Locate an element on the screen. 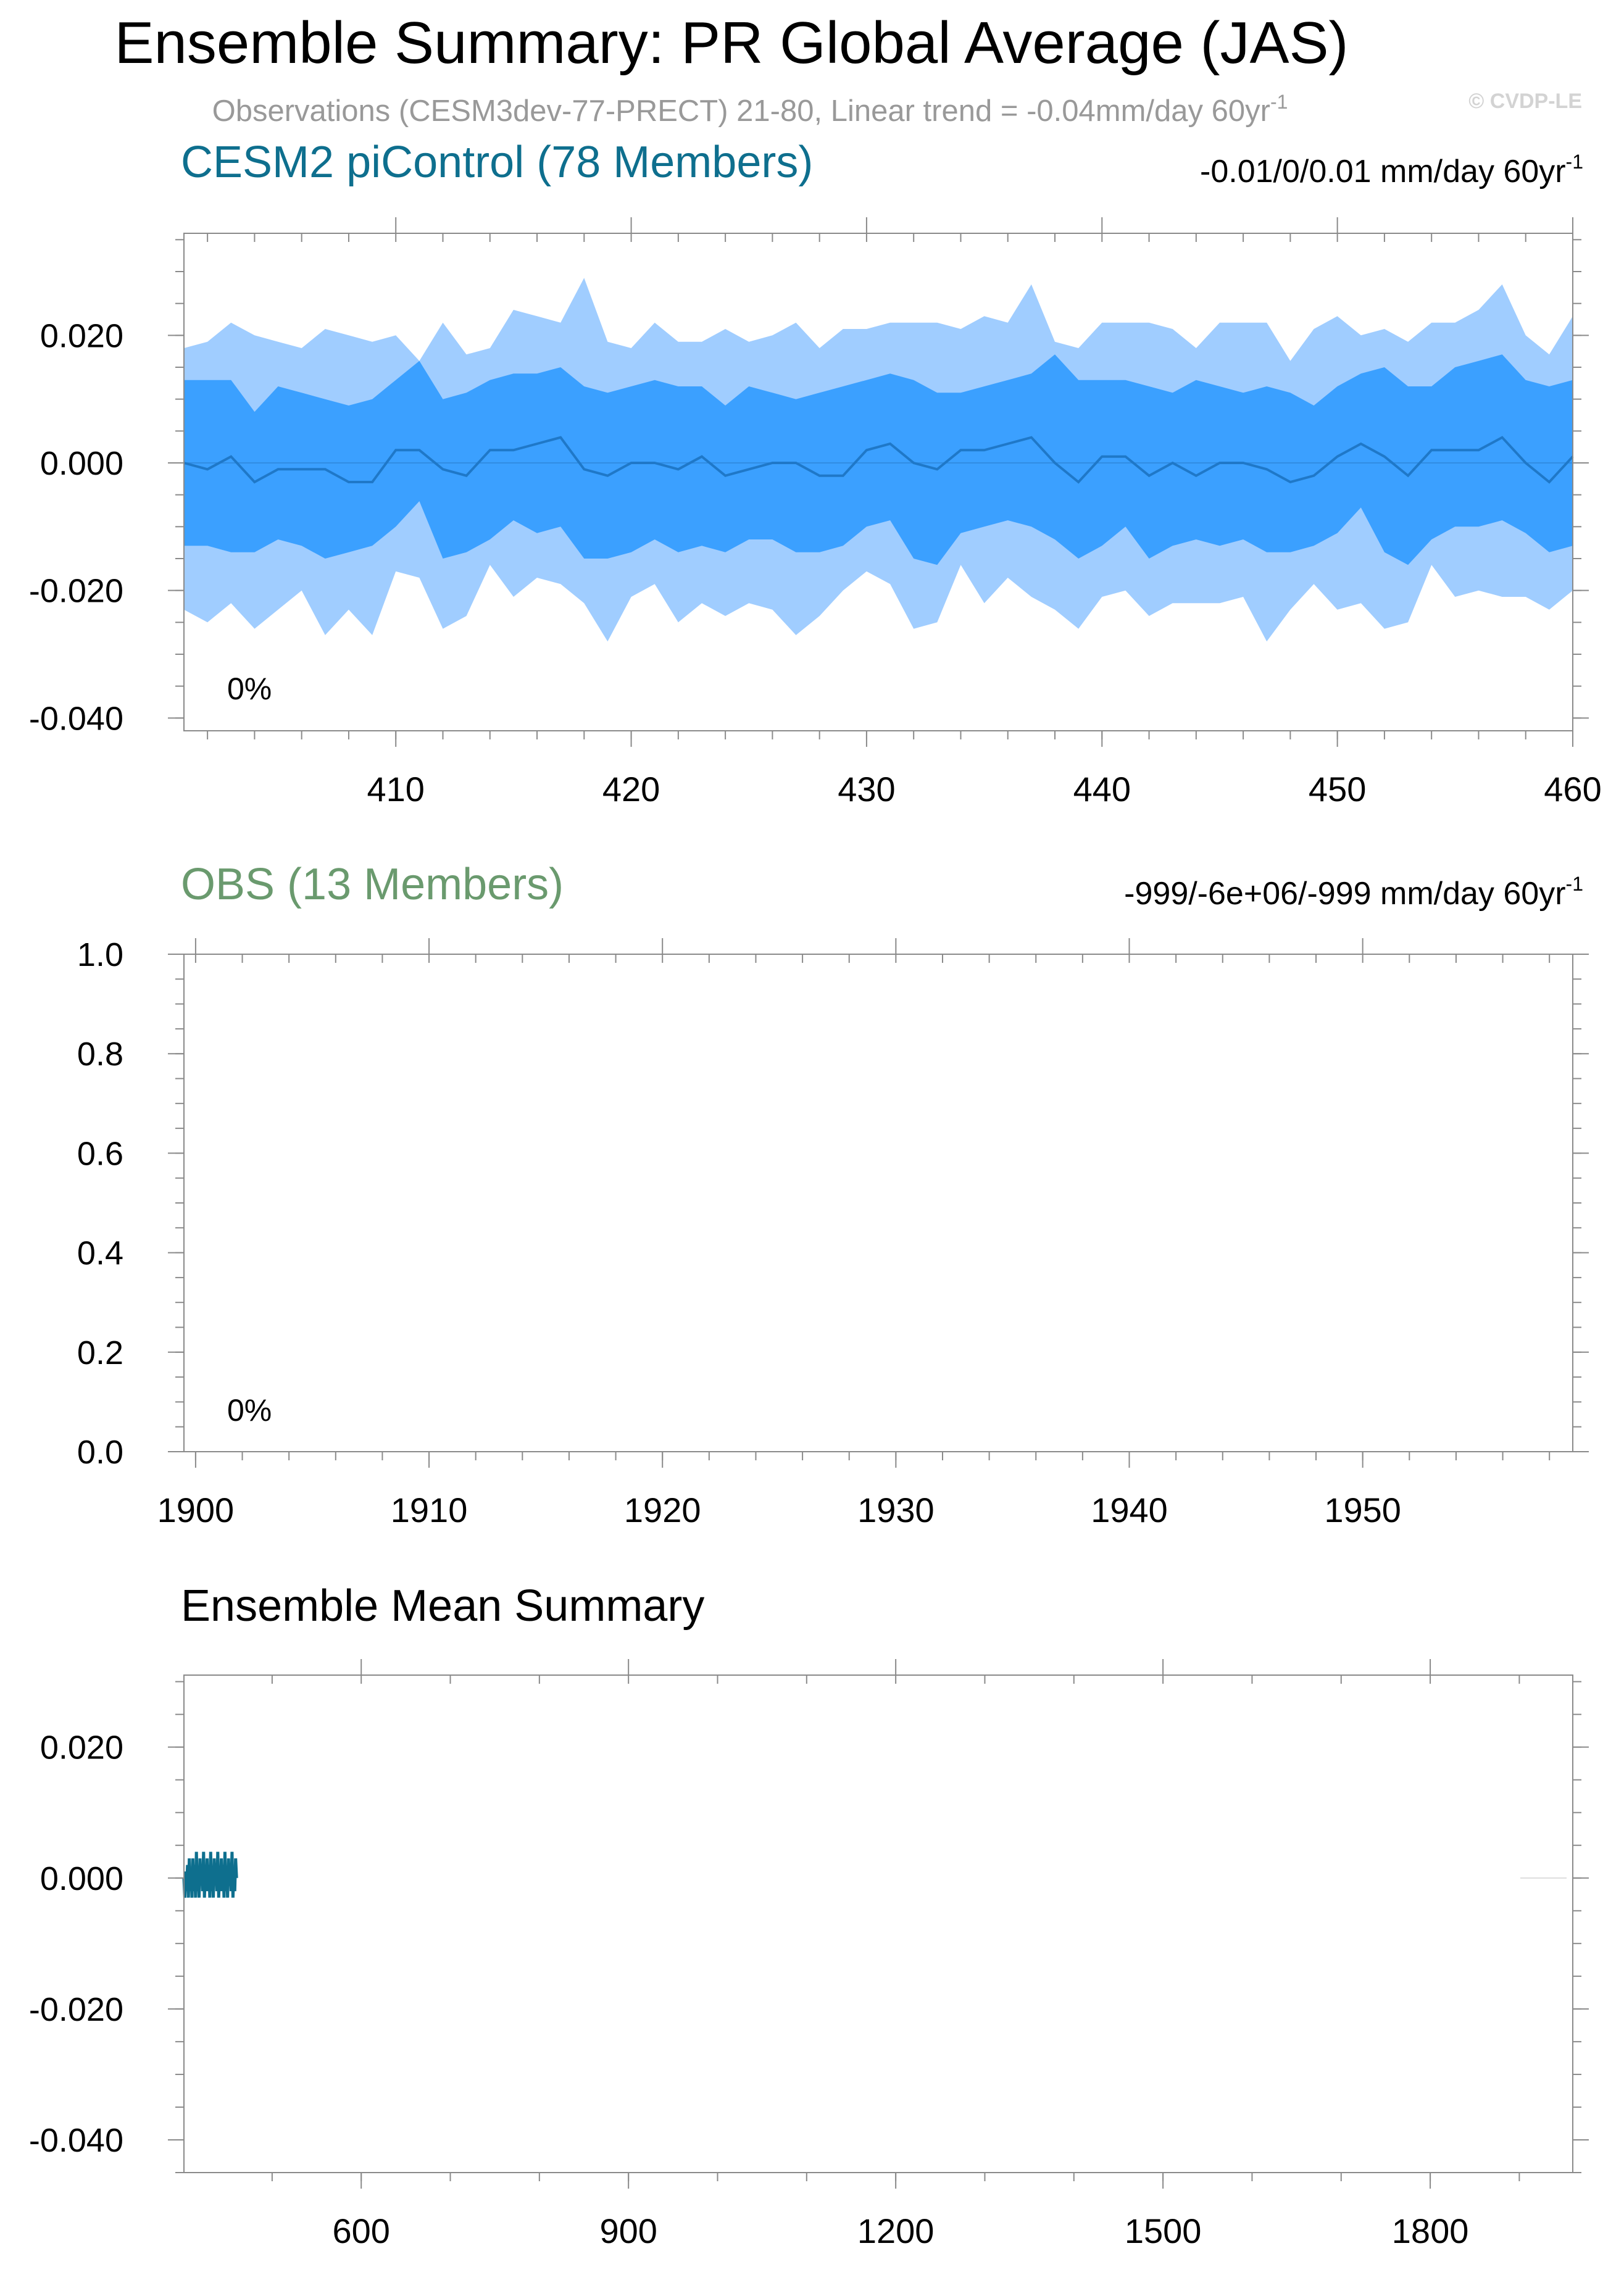 This screenshot has height=2288, width=1624. cesm2-trend-superscript: -1 is located at coordinates (1574, 162).